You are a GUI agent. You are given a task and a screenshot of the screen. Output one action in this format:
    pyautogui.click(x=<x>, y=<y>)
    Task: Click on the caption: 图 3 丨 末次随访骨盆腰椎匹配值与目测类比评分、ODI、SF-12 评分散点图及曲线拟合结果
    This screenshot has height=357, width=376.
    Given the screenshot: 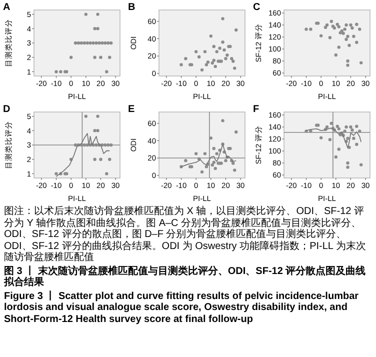 What is the action you would take?
    pyautogui.click(x=185, y=277)
    